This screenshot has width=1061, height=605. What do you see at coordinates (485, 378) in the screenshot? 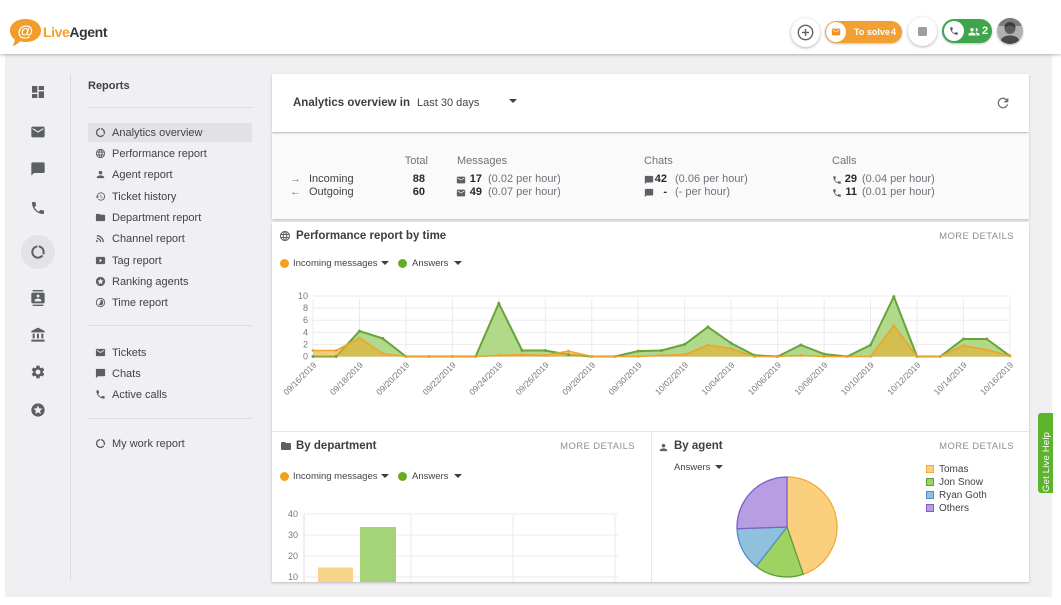
I see `svg-text: 09/24/2019` at bounding box center [485, 378].